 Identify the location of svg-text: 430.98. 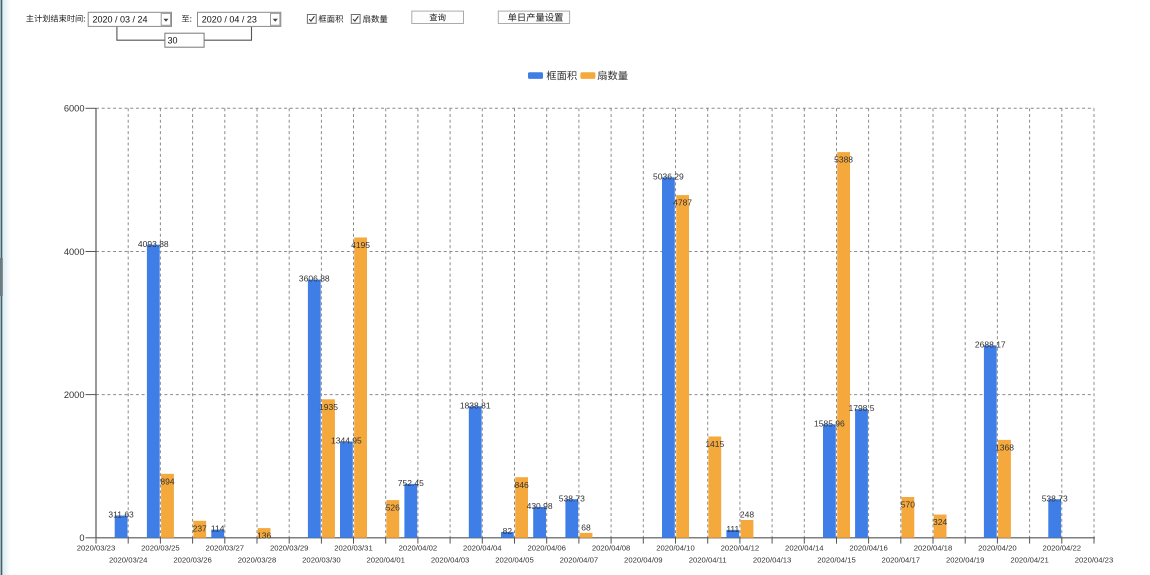
(540, 506).